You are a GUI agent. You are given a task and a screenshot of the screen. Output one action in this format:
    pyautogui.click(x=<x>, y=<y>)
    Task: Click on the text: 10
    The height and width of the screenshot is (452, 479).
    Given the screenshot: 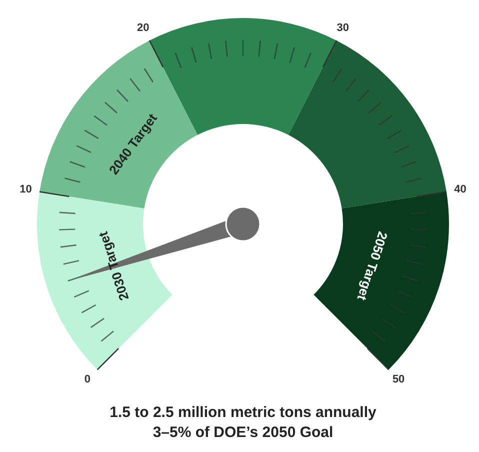 What is the action you would take?
    pyautogui.click(x=26, y=189)
    